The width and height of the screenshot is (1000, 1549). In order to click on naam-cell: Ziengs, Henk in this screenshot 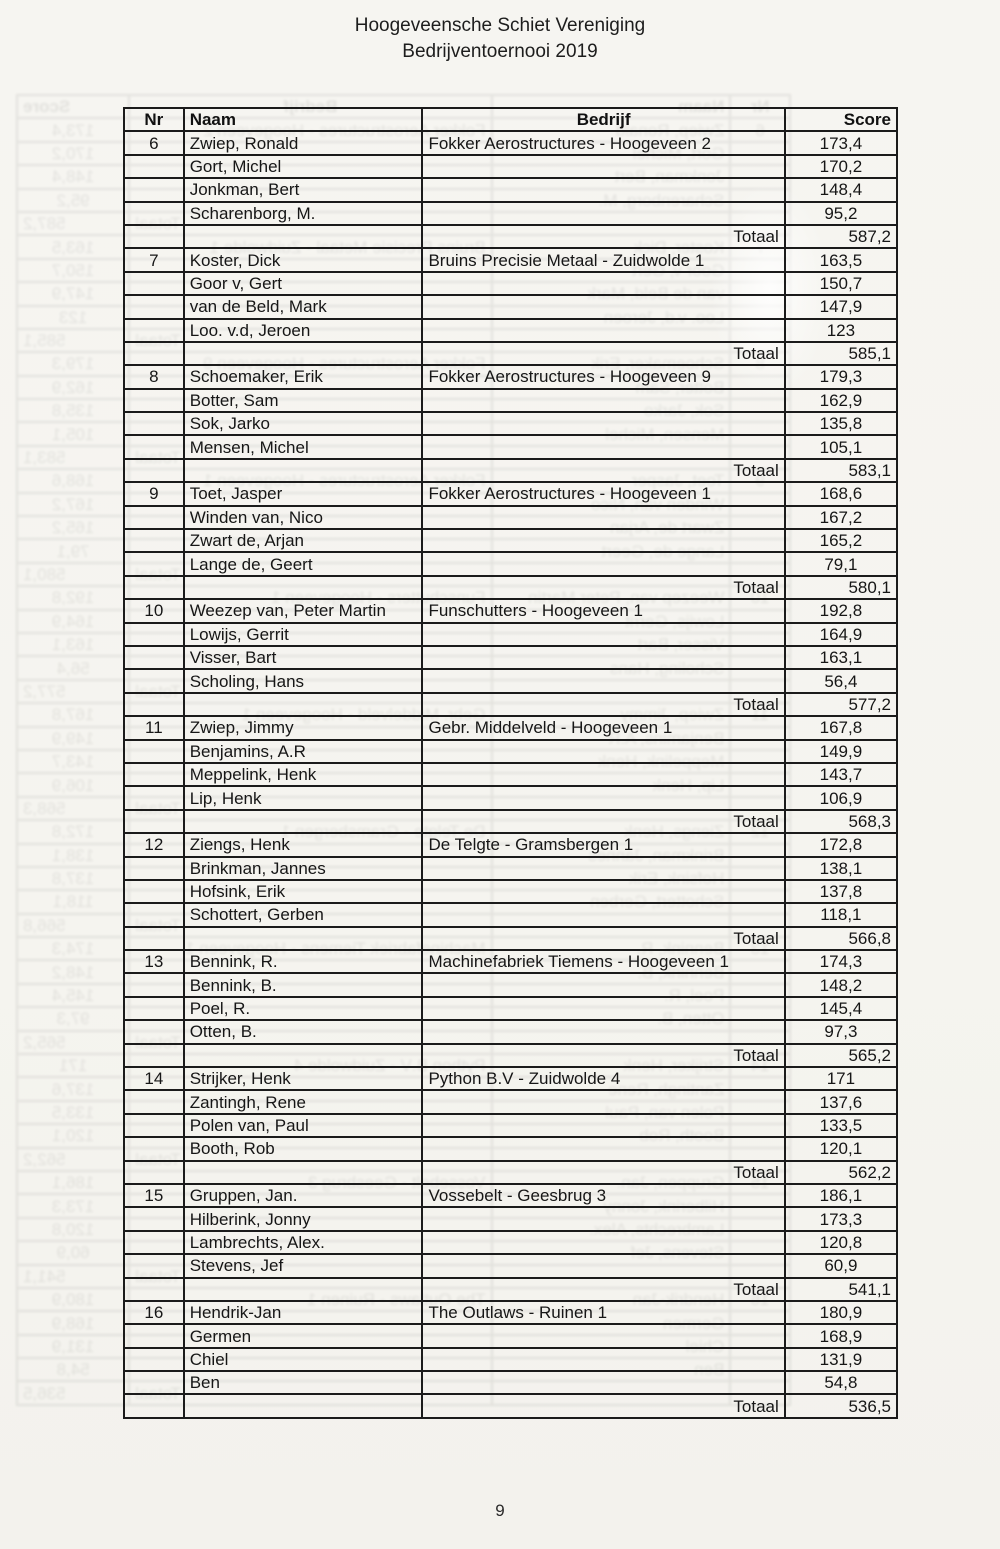, I will do `click(303, 845)`.